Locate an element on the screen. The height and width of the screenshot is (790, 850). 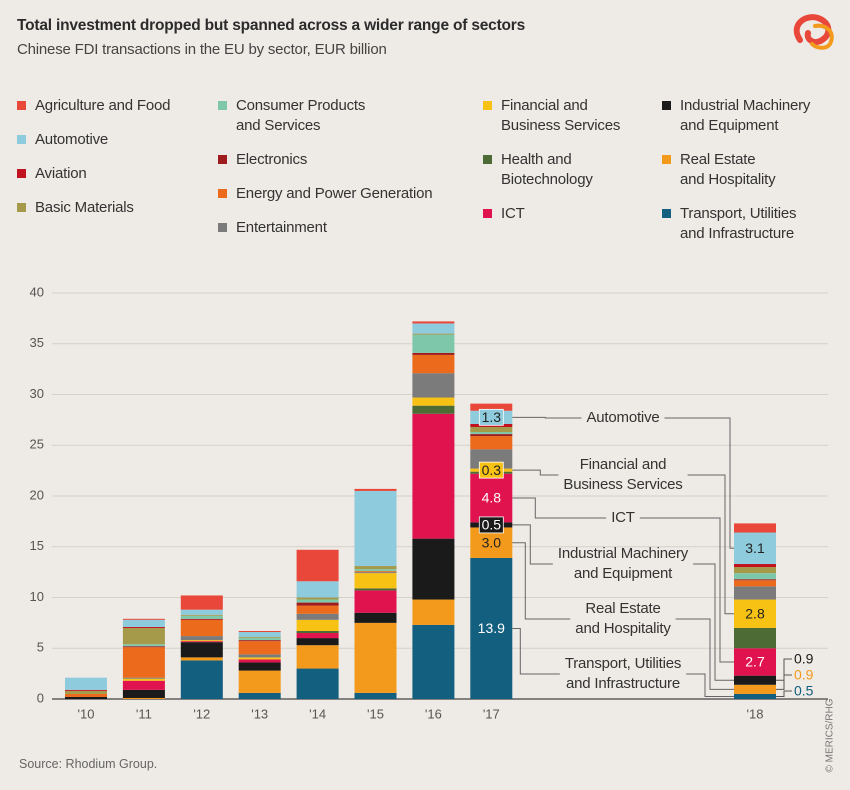
value-label: 0.5 is located at coordinates (492, 525).